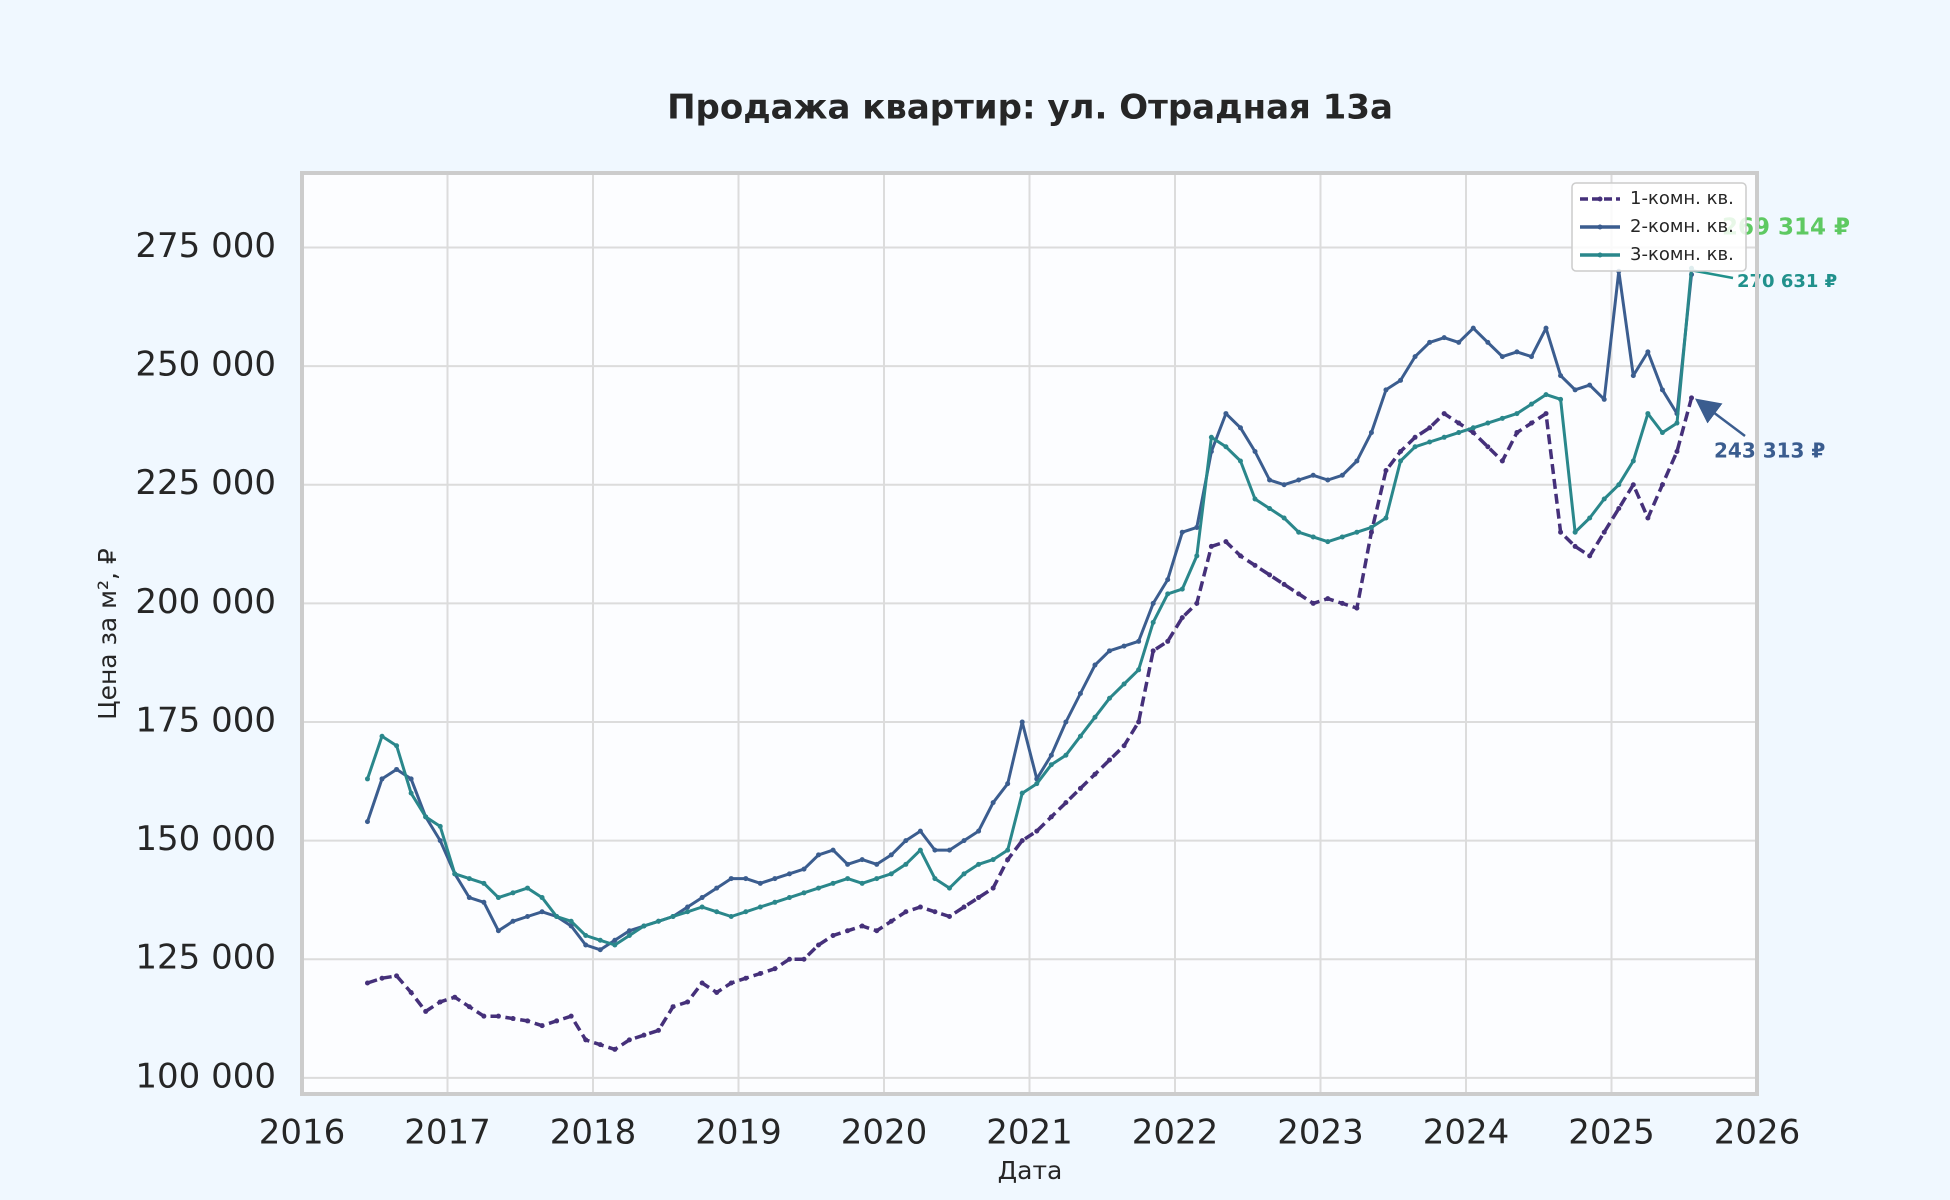  Describe the element at coordinates (205, 246) in the screenshot. I see `y-tick-label: 275 000` at that location.